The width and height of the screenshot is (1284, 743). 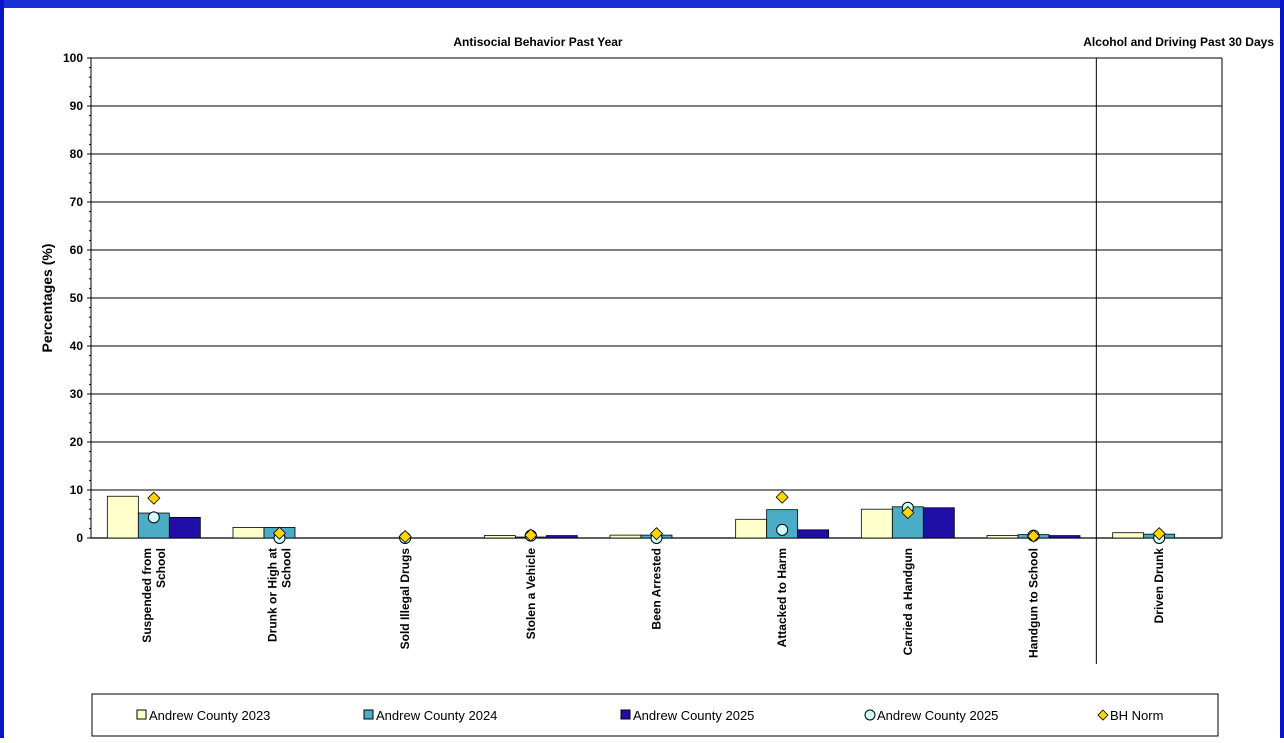 What do you see at coordinates (77, 346) in the screenshot?
I see `y-tick-label: 40` at bounding box center [77, 346].